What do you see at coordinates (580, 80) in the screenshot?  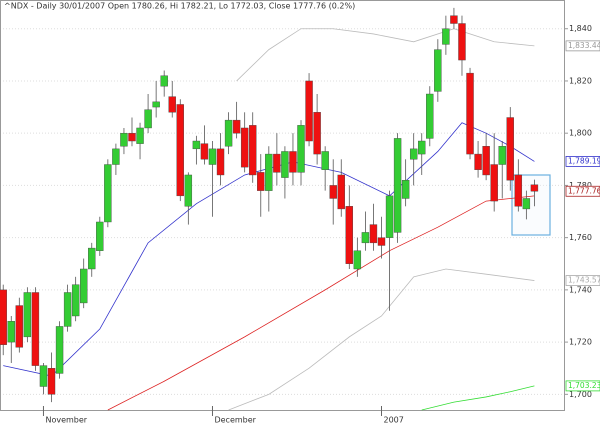 I see `y-tick-label: 1,820` at bounding box center [580, 80].